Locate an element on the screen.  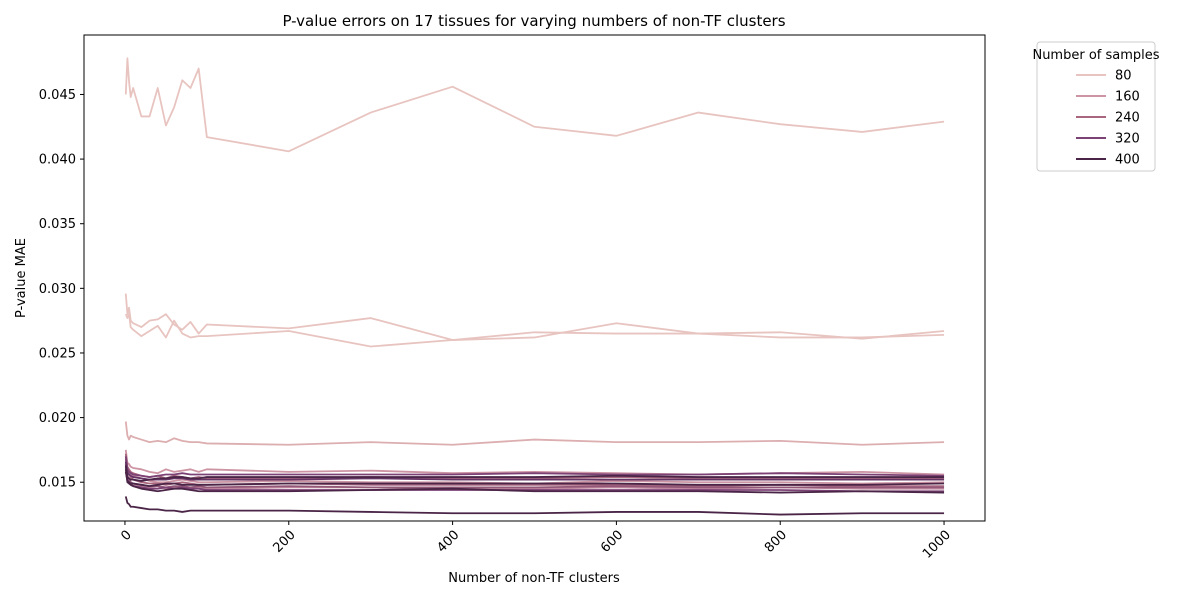
legend: Number of samples 80 160 240 320 400 is located at coordinates (1096, 106).